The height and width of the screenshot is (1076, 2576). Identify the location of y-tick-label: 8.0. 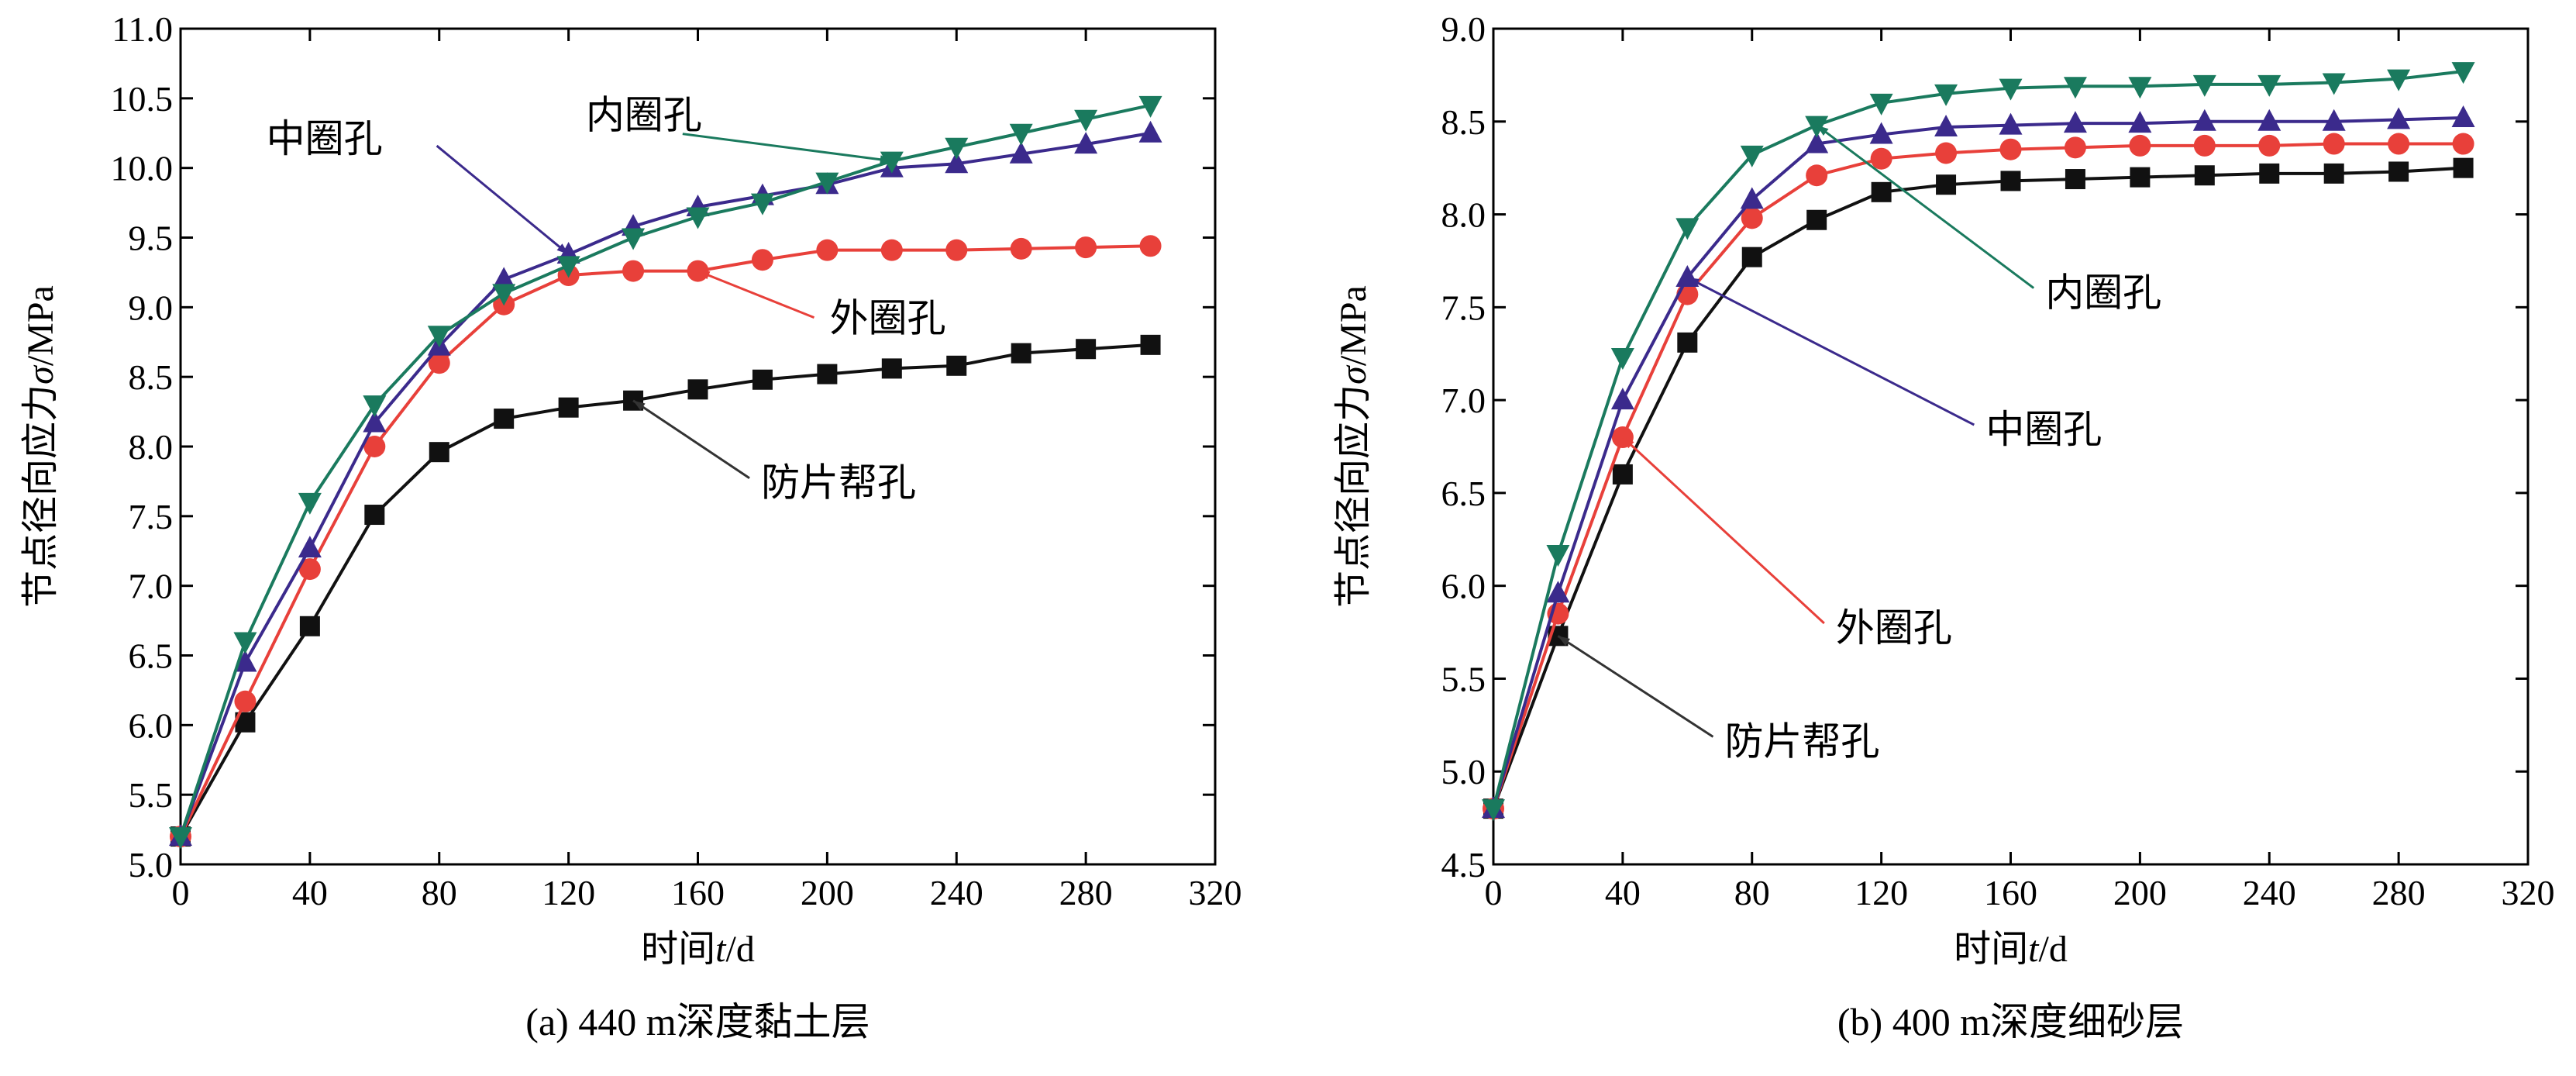
(151, 447).